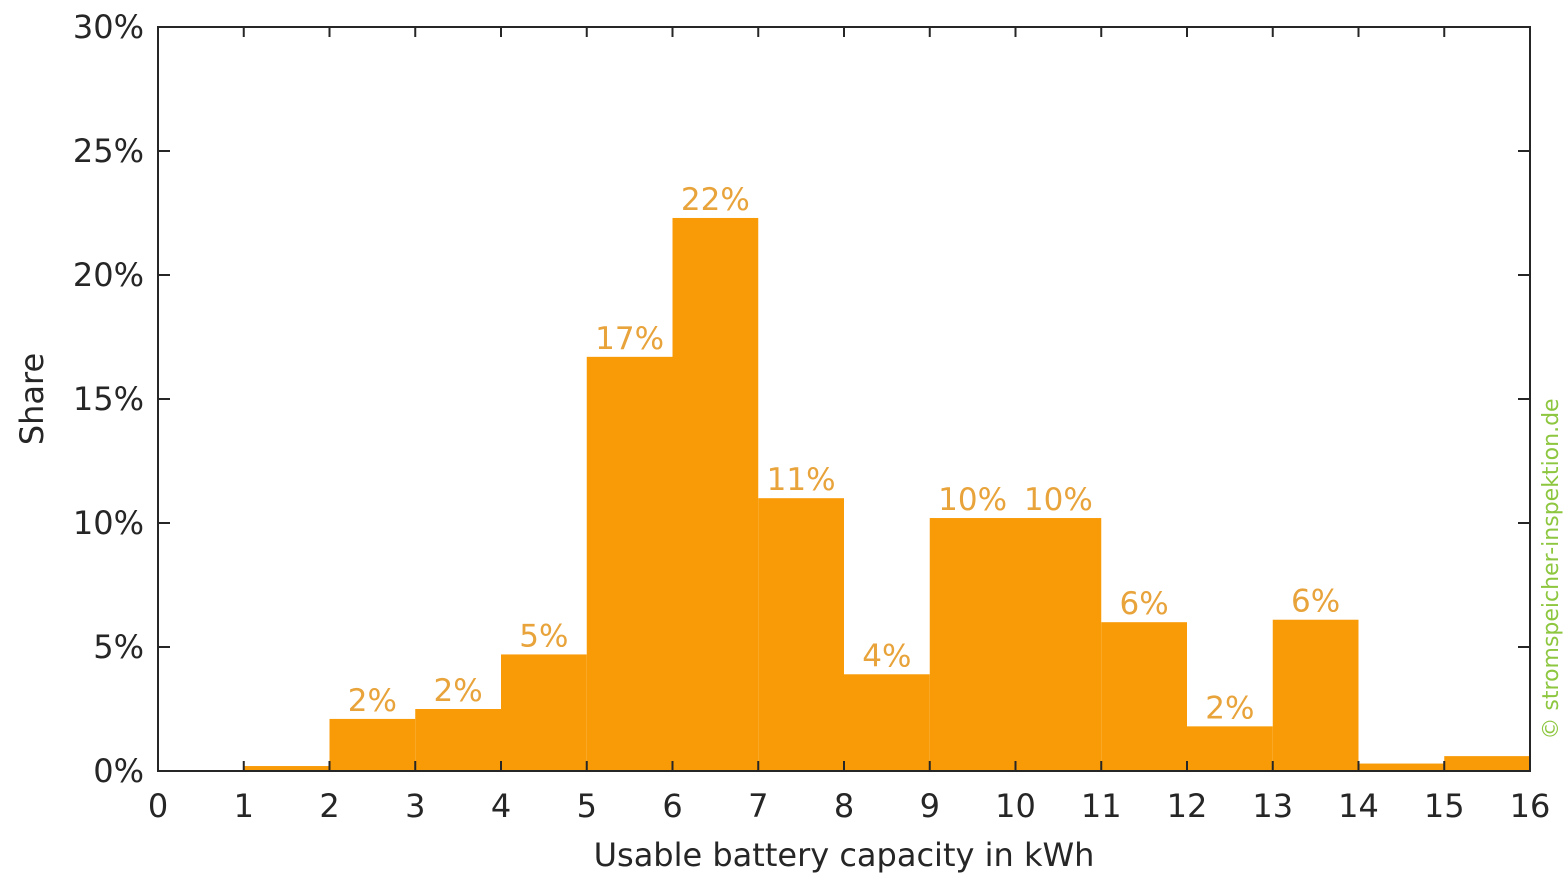 This screenshot has width=1566, height=873. Describe the element at coordinates (118, 647) in the screenshot. I see `y-tick-label: 5%` at that location.